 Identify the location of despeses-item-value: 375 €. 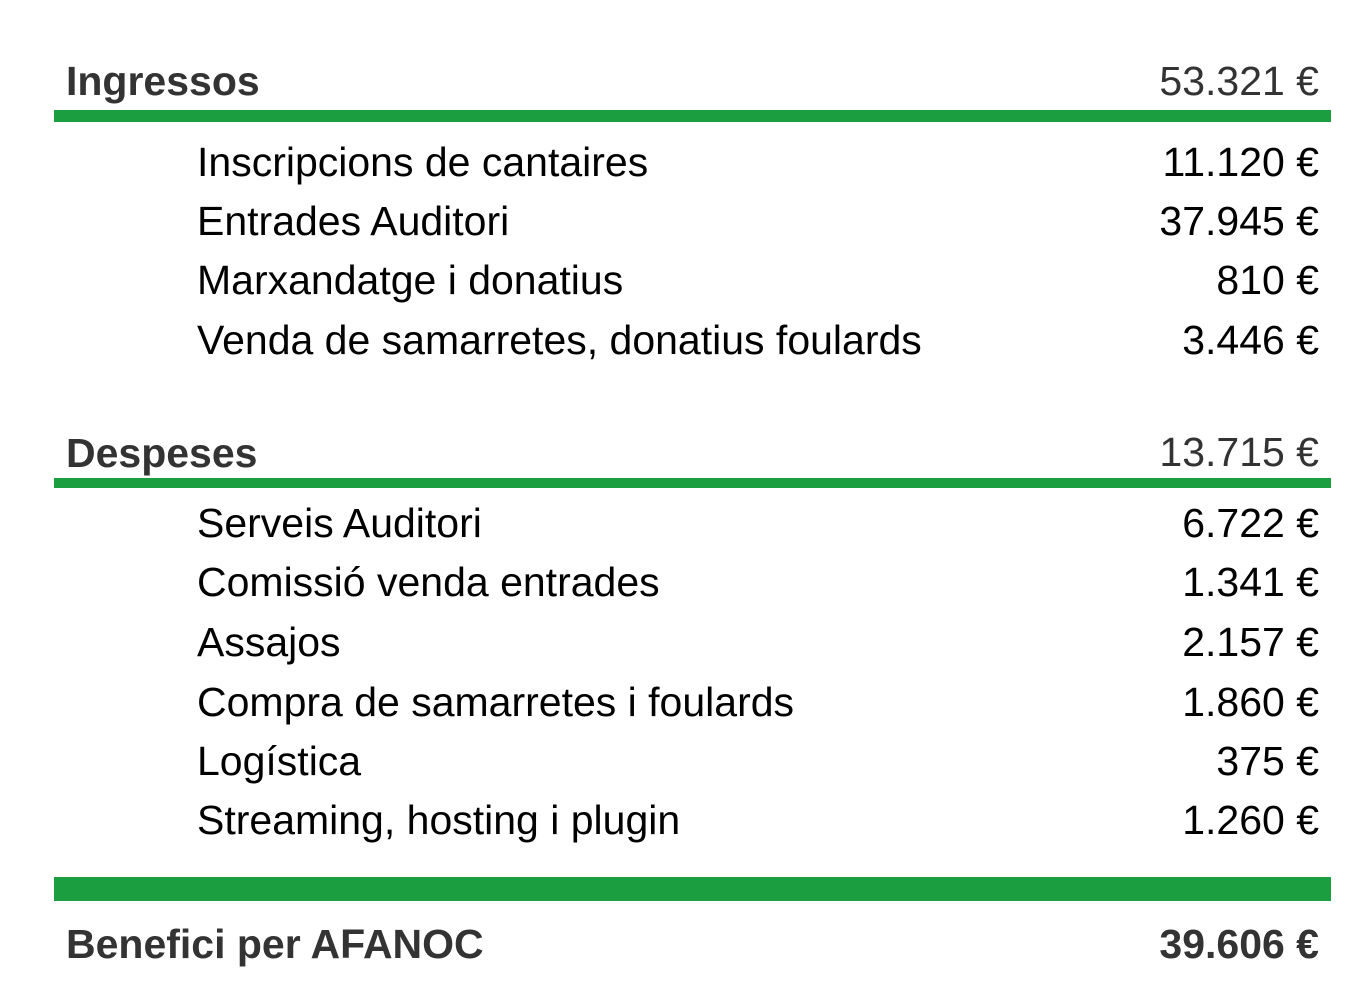
(1267, 761).